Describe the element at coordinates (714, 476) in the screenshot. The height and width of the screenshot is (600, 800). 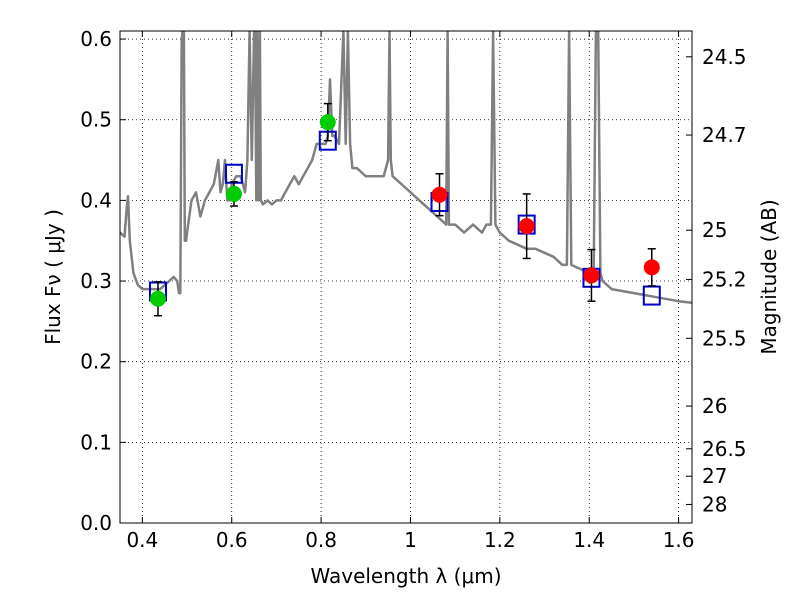
I see `y2-tick-label: 27` at that location.